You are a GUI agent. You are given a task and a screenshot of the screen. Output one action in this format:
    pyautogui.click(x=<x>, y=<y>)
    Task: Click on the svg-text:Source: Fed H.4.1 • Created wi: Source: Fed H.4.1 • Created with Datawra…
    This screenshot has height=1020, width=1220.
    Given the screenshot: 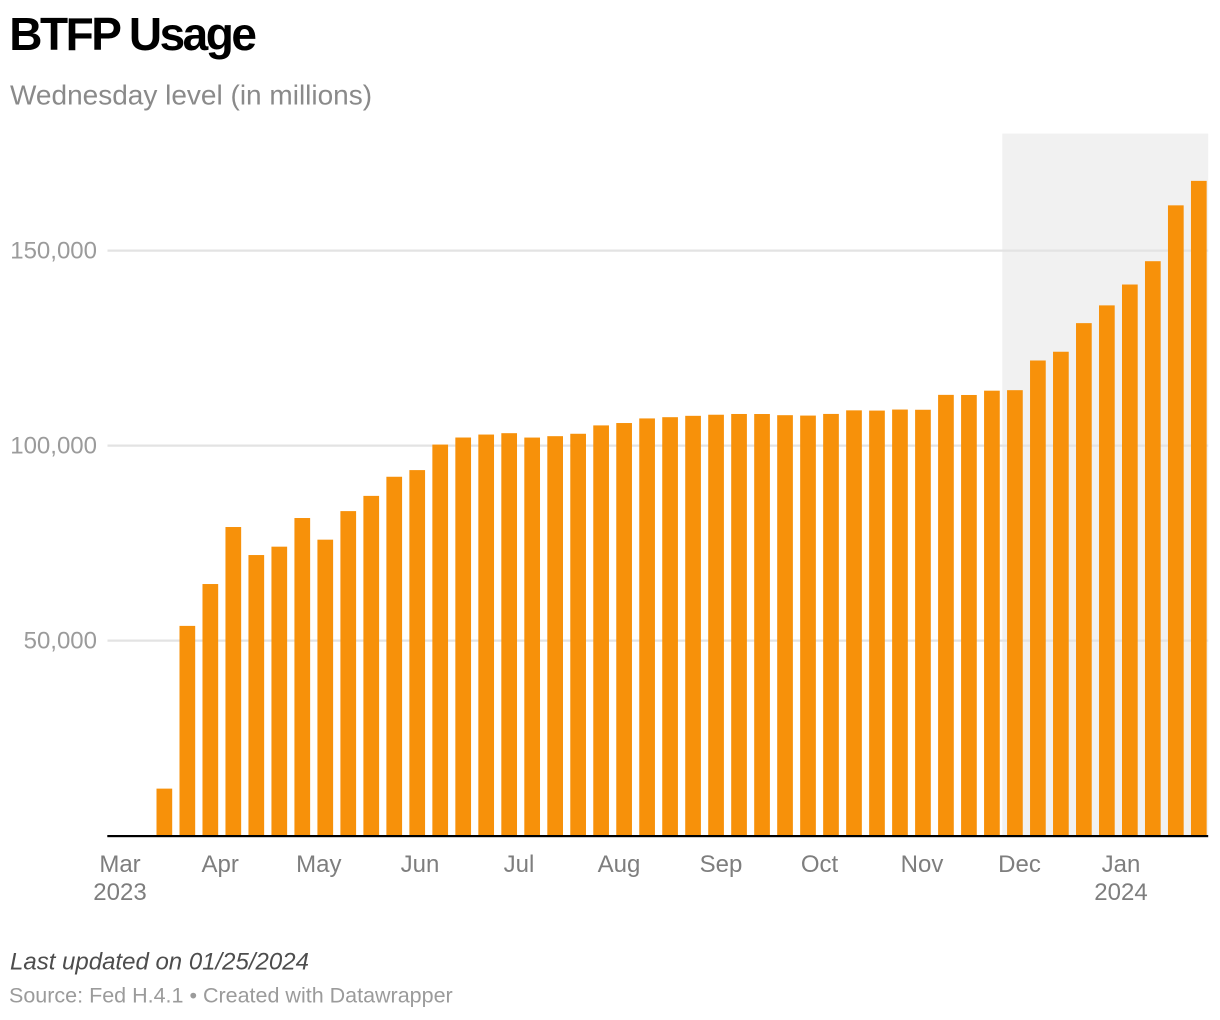 What is the action you would take?
    pyautogui.click(x=231, y=996)
    